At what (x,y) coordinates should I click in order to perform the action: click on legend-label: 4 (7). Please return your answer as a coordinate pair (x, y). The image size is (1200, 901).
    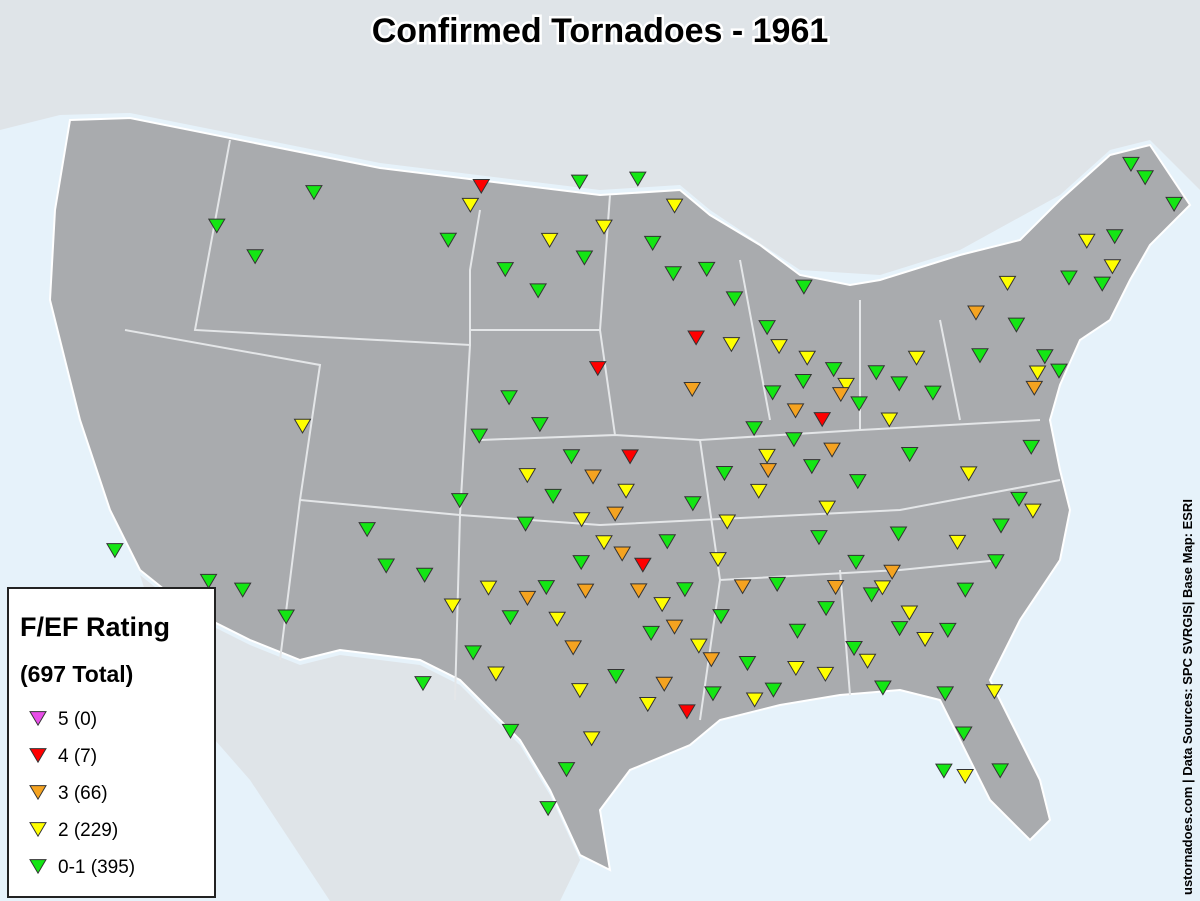
    Looking at the image, I should click on (77, 756).